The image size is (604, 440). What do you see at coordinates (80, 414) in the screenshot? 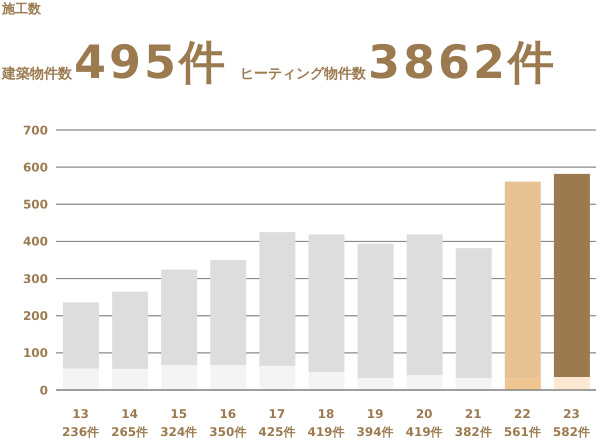
I see `x-tick-label: 13` at bounding box center [80, 414].